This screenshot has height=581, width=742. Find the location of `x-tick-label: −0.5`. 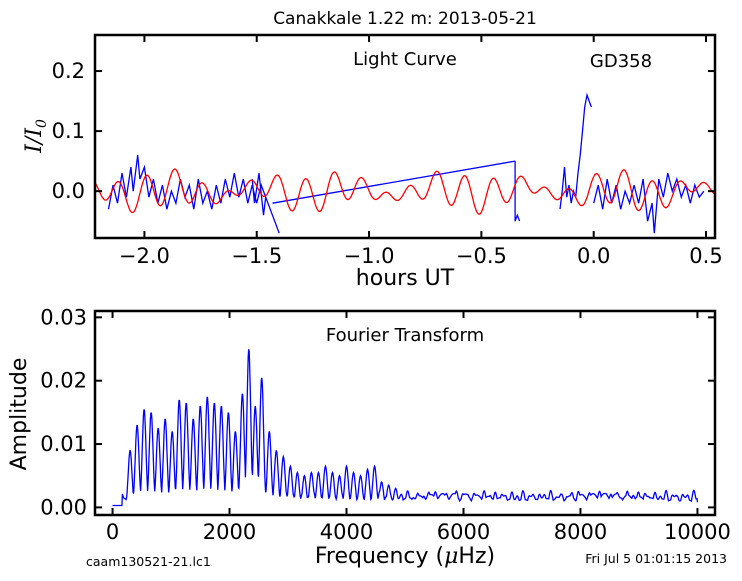

x-tick-label: −0.5 is located at coordinates (481, 256).